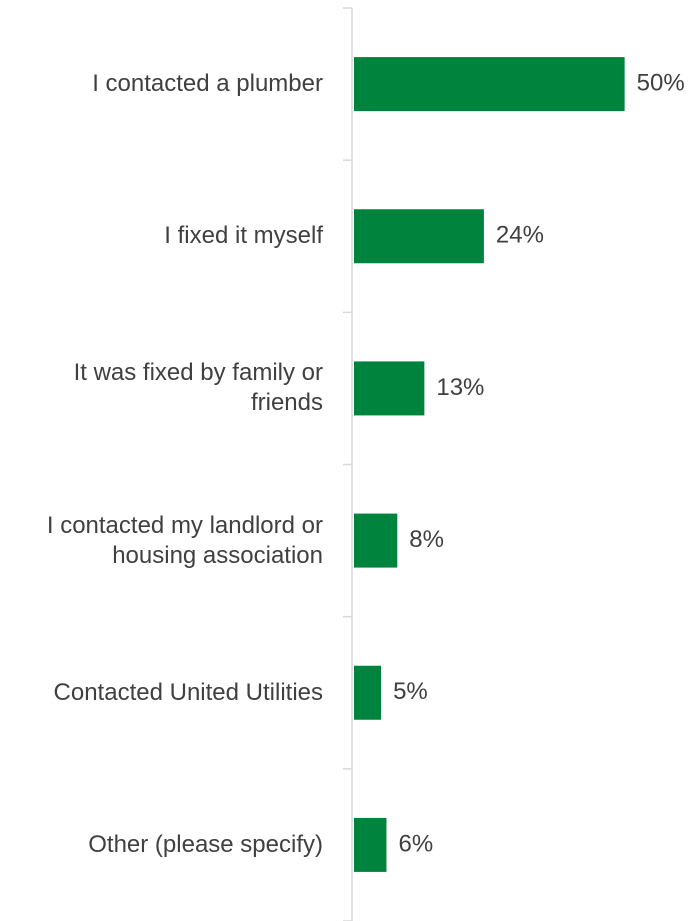 Image resolution: width=695 pixels, height=921 pixels. What do you see at coordinates (415, 843) in the screenshot?
I see `value-label: 6%` at bounding box center [415, 843].